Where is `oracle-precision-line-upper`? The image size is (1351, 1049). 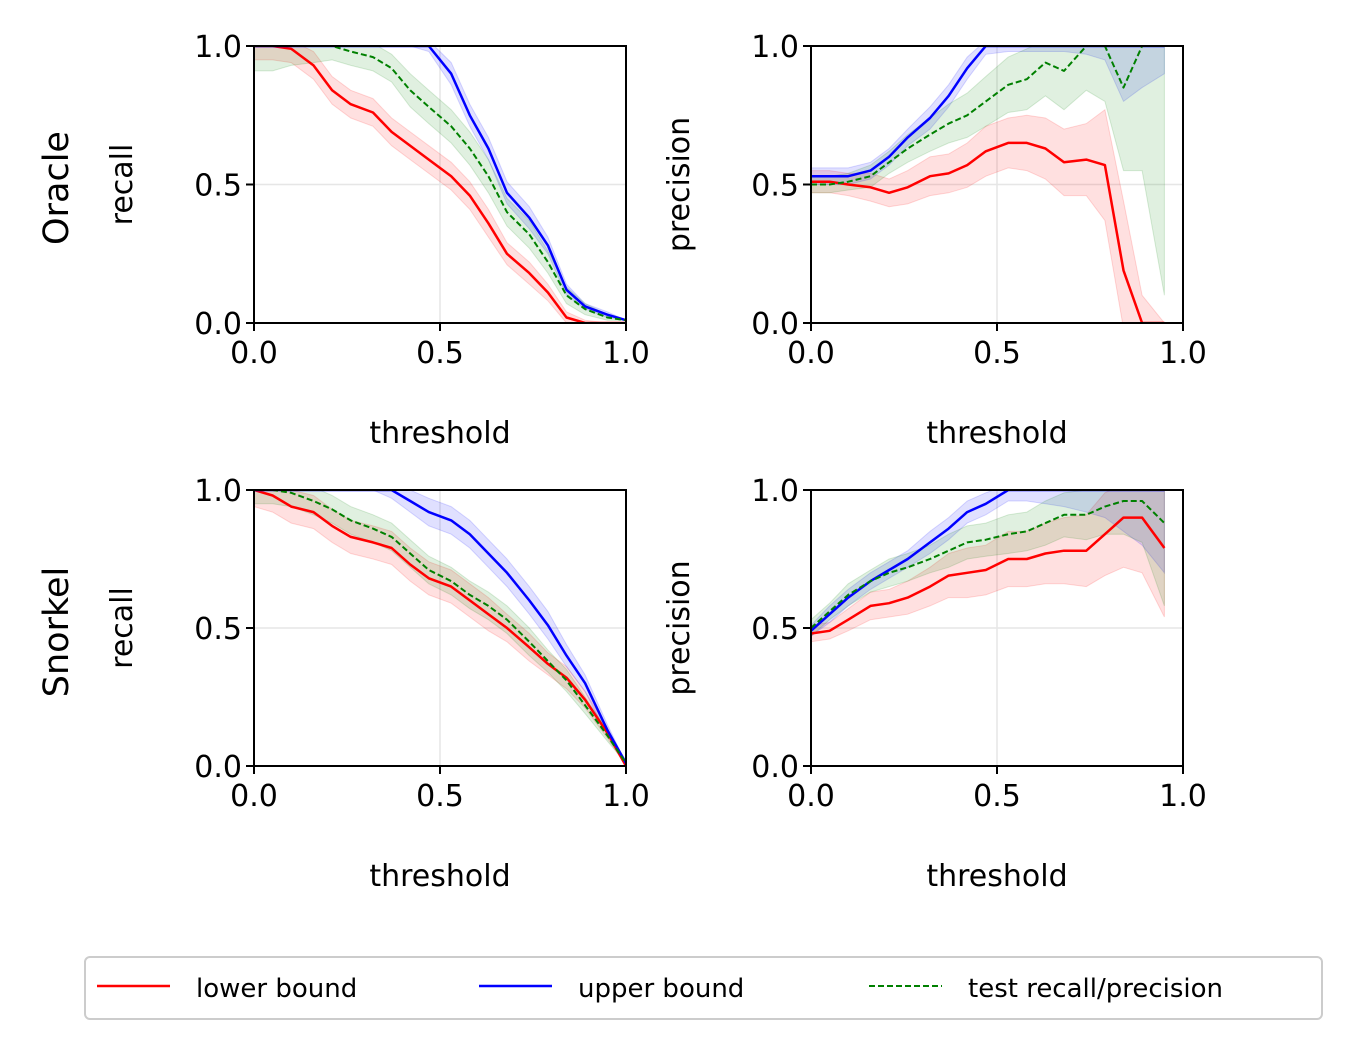 oracle-precision-line-upper is located at coordinates (988, 112).